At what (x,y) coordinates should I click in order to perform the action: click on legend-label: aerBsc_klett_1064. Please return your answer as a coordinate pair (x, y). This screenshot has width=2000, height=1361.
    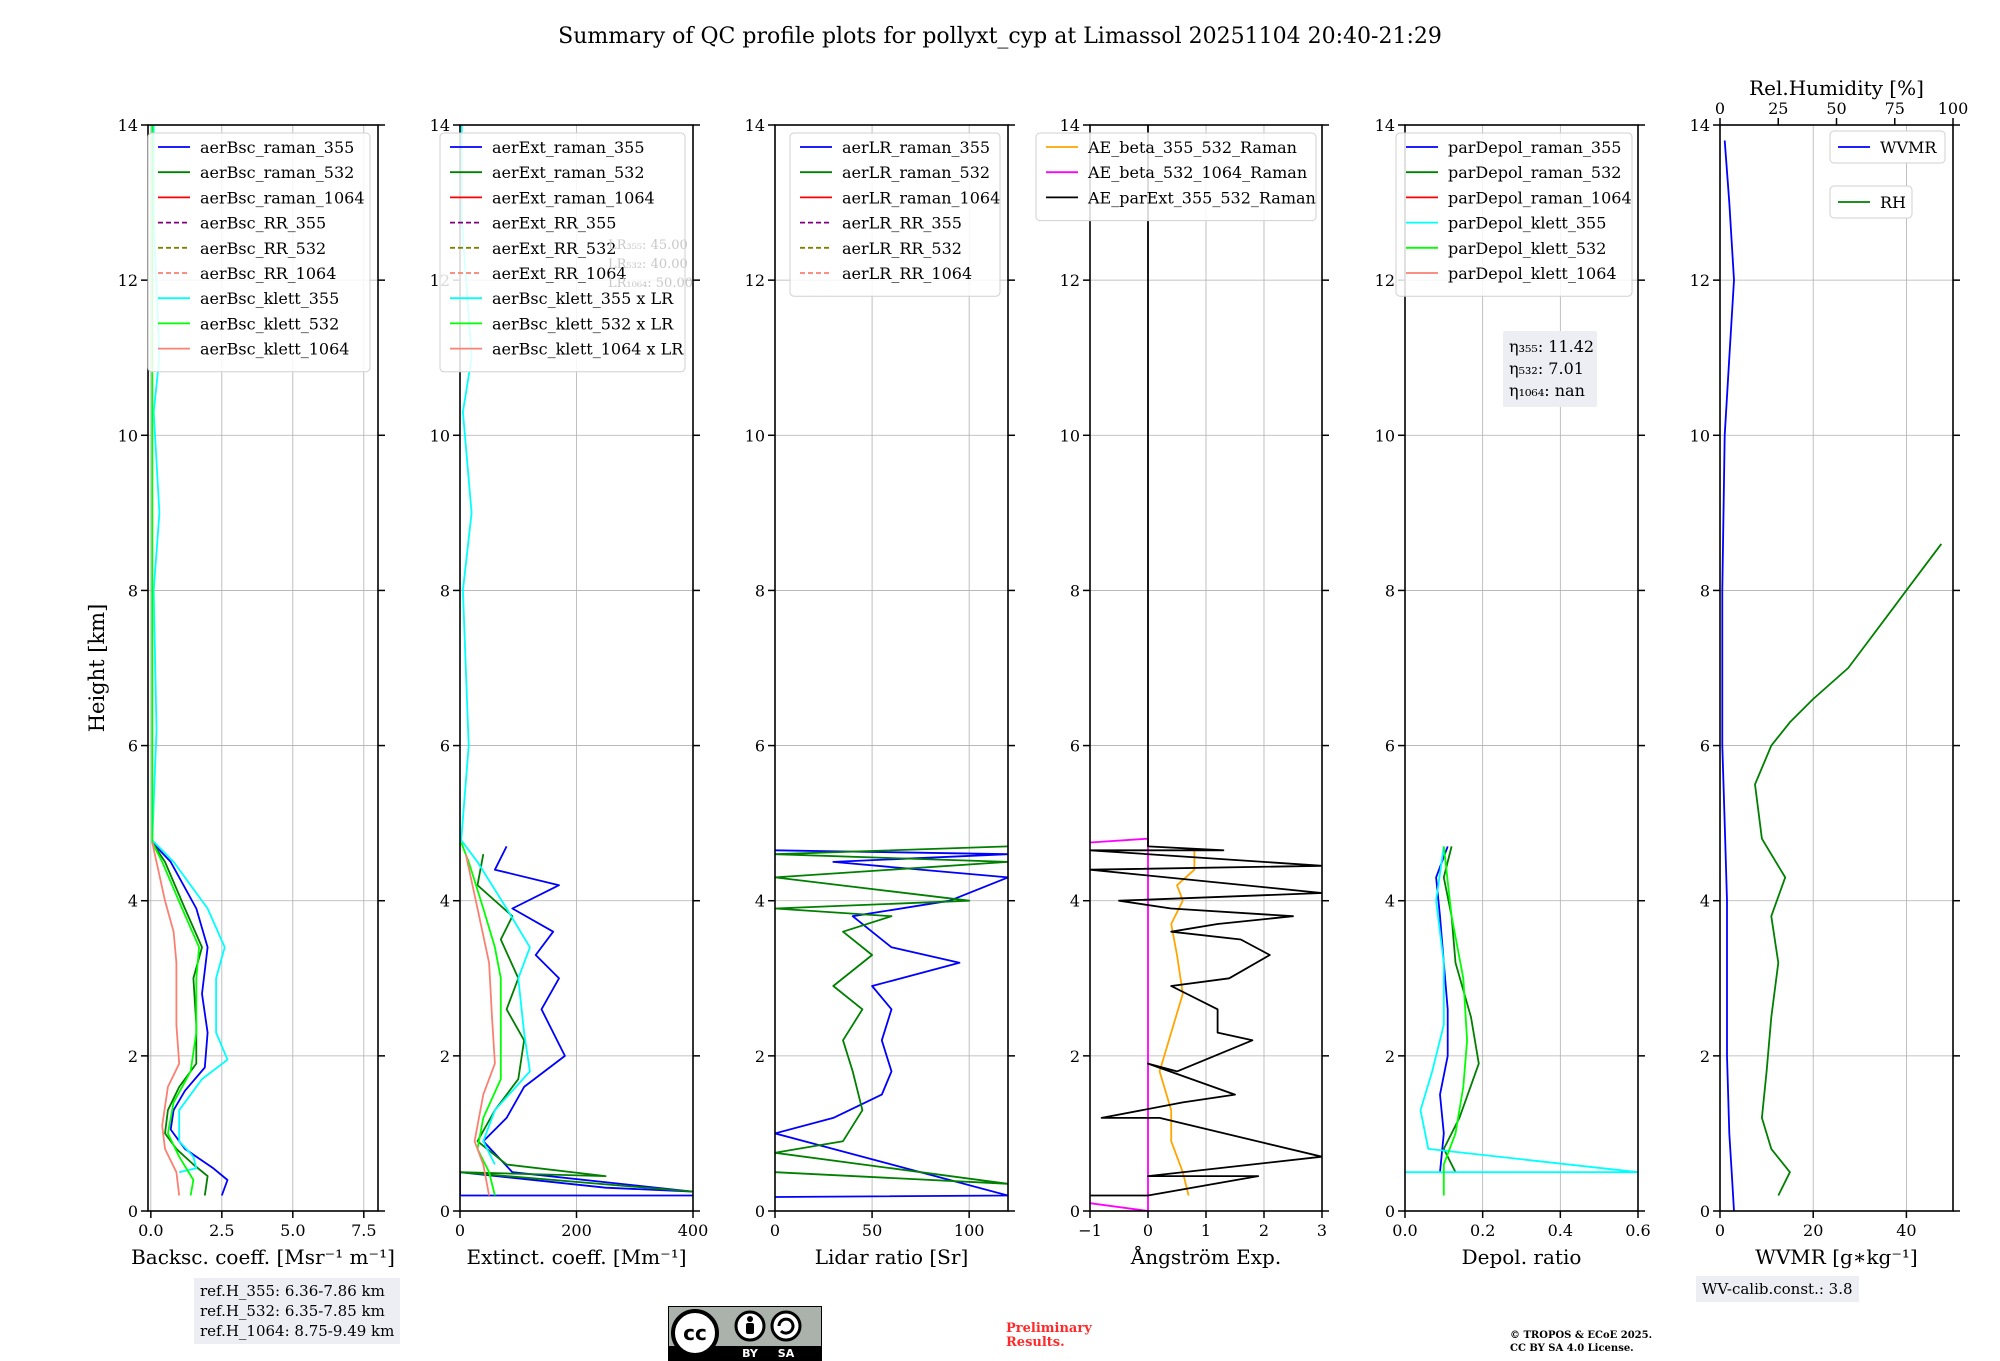
    Looking at the image, I should click on (274, 349).